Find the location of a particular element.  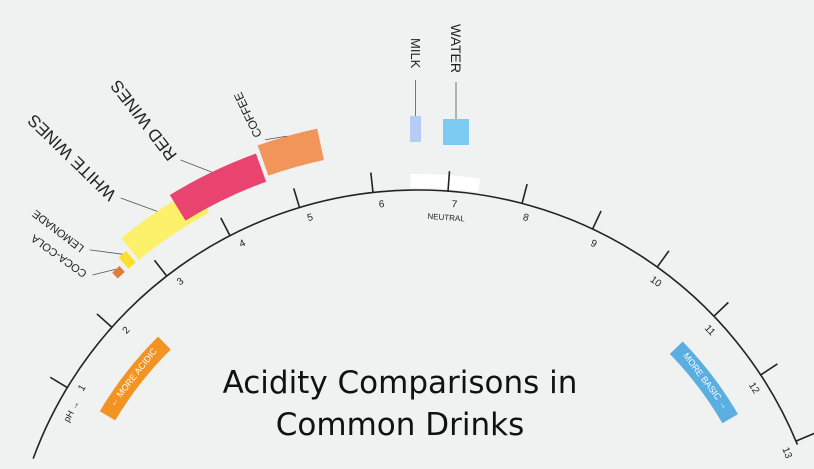

drink-band-coffee is located at coordinates (290, 152).